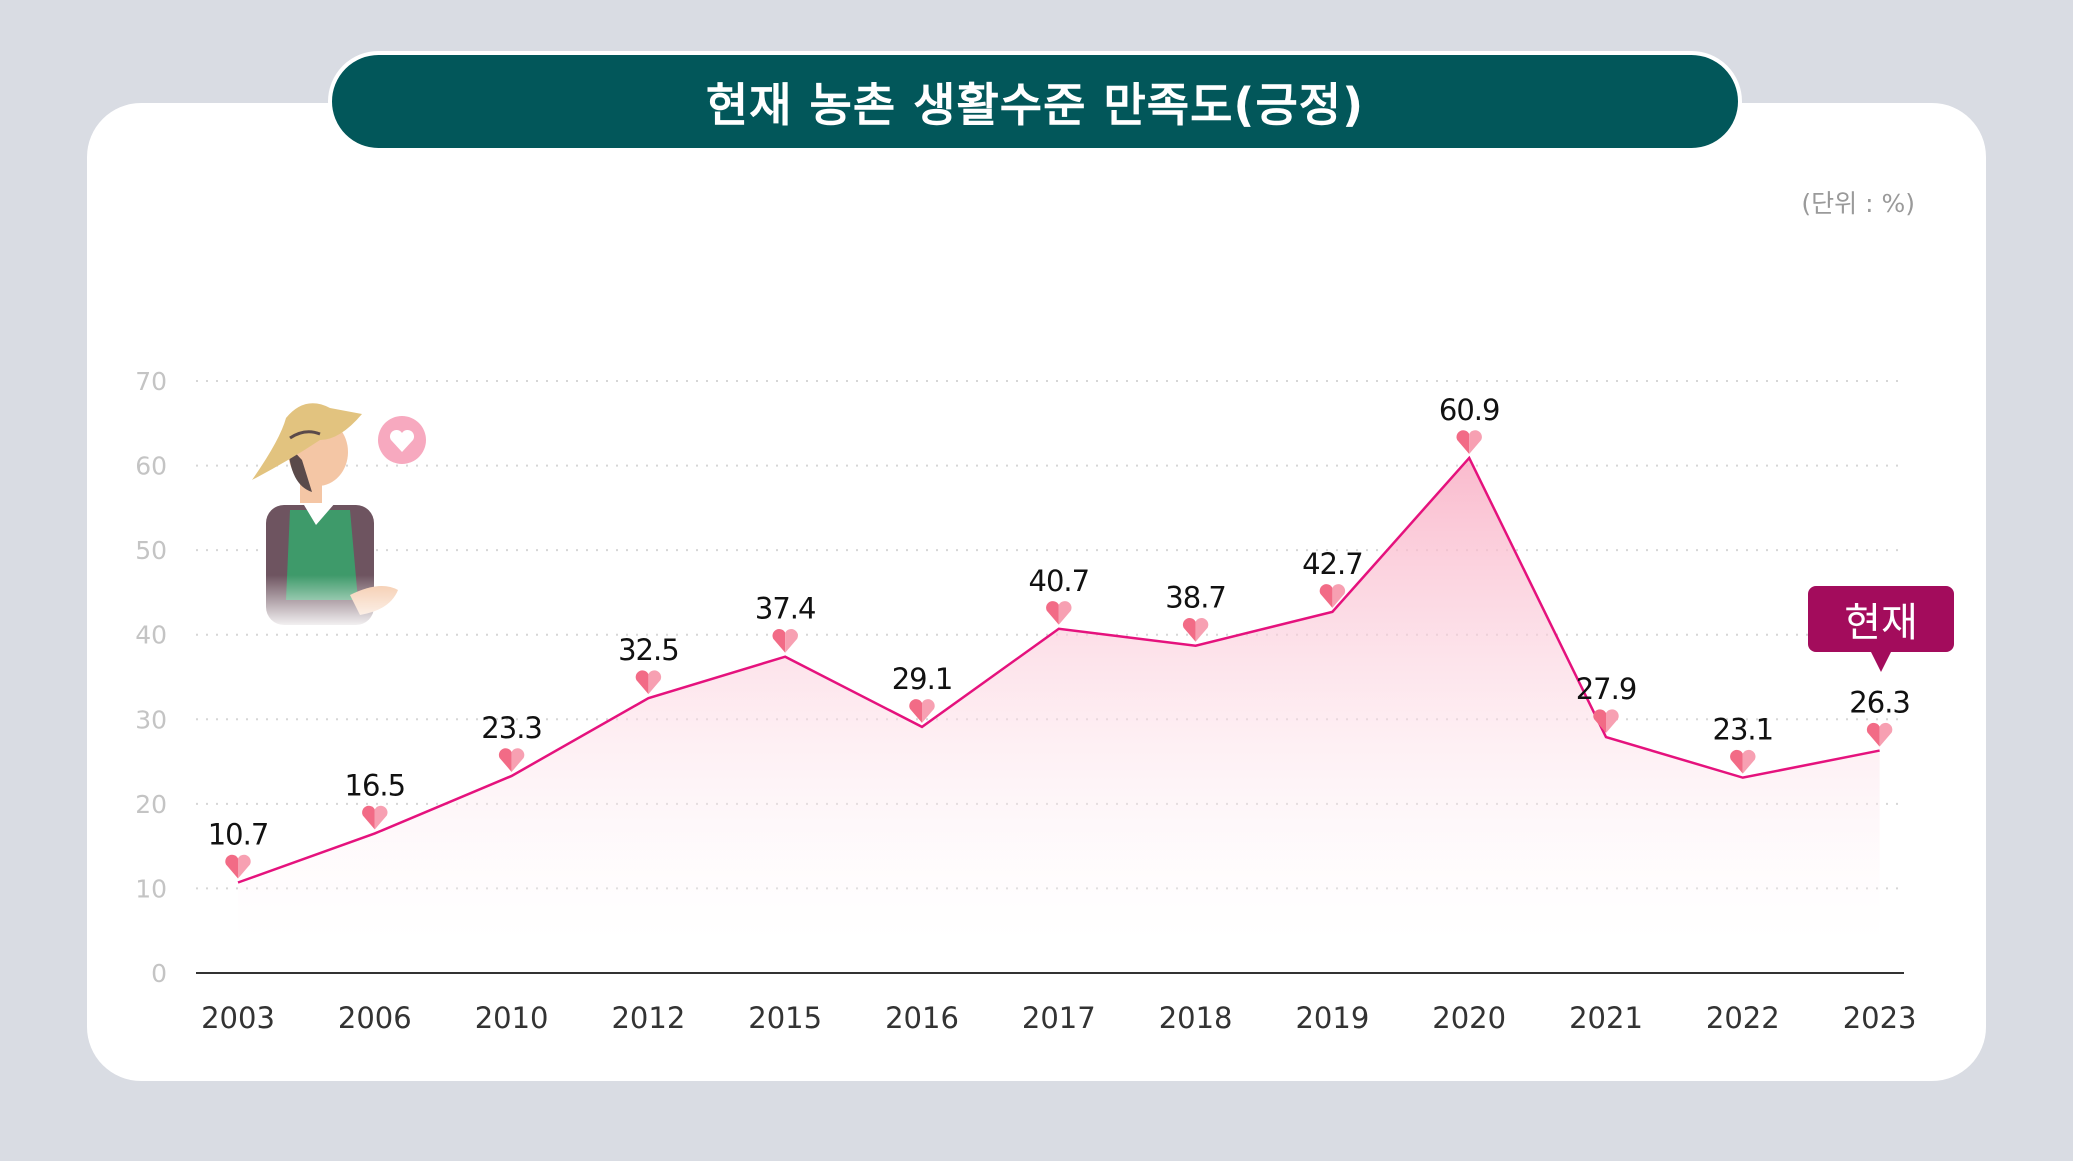 The height and width of the screenshot is (1161, 2073). What do you see at coordinates (339, 516) in the screenshot?
I see `farmer-illustration` at bounding box center [339, 516].